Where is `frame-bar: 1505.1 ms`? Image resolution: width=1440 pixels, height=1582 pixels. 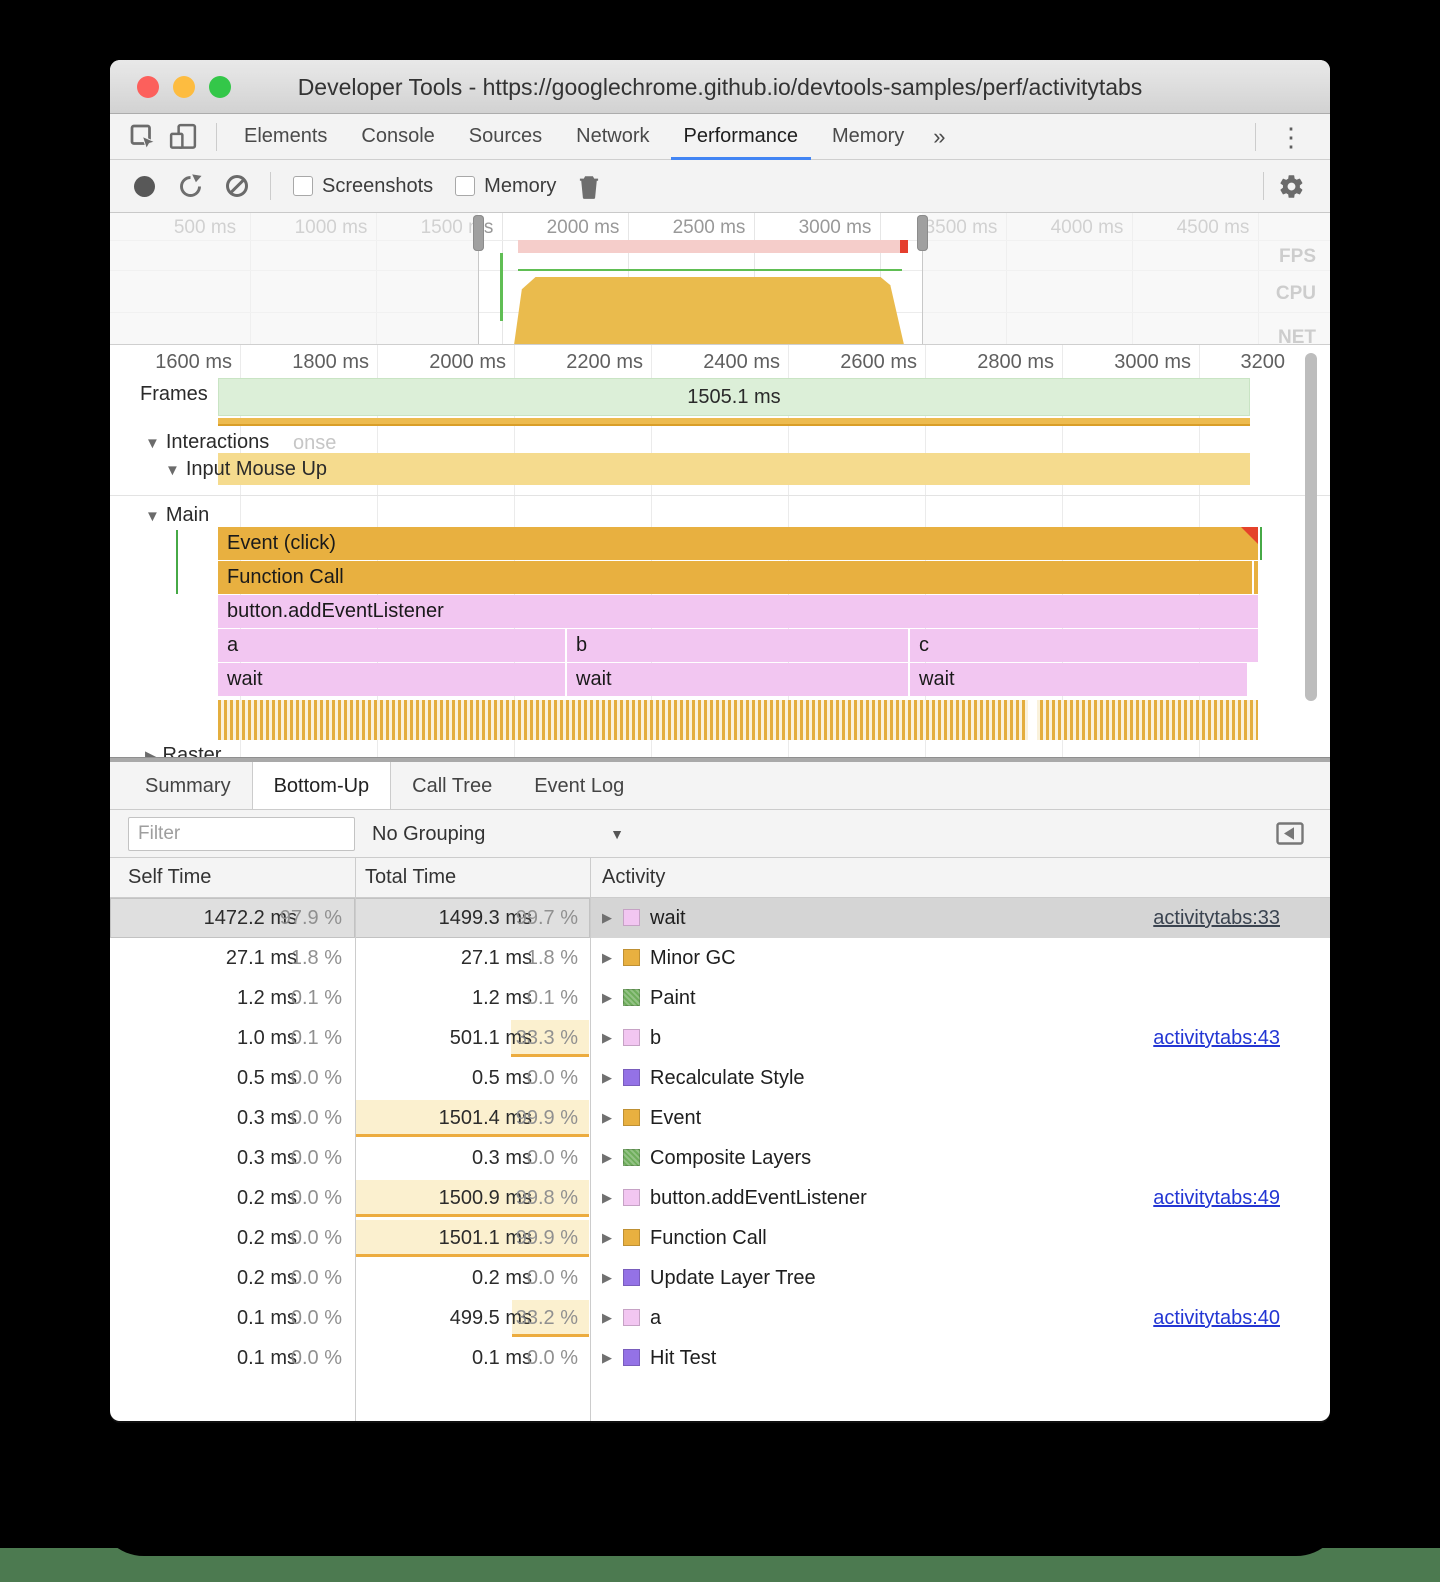
frame-bar: 1505.1 ms is located at coordinates (734, 397).